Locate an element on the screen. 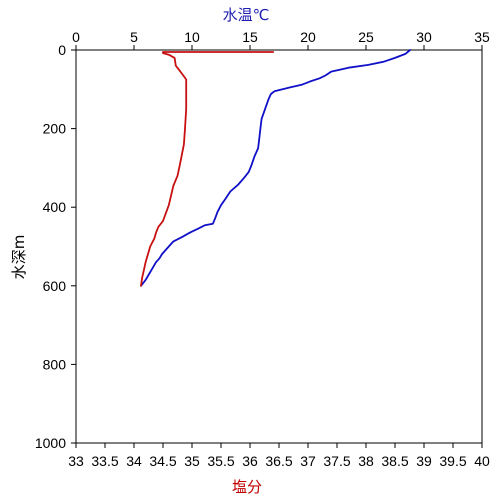 The height and width of the screenshot is (500, 500). top-tick-label: 10 is located at coordinates (192, 37).